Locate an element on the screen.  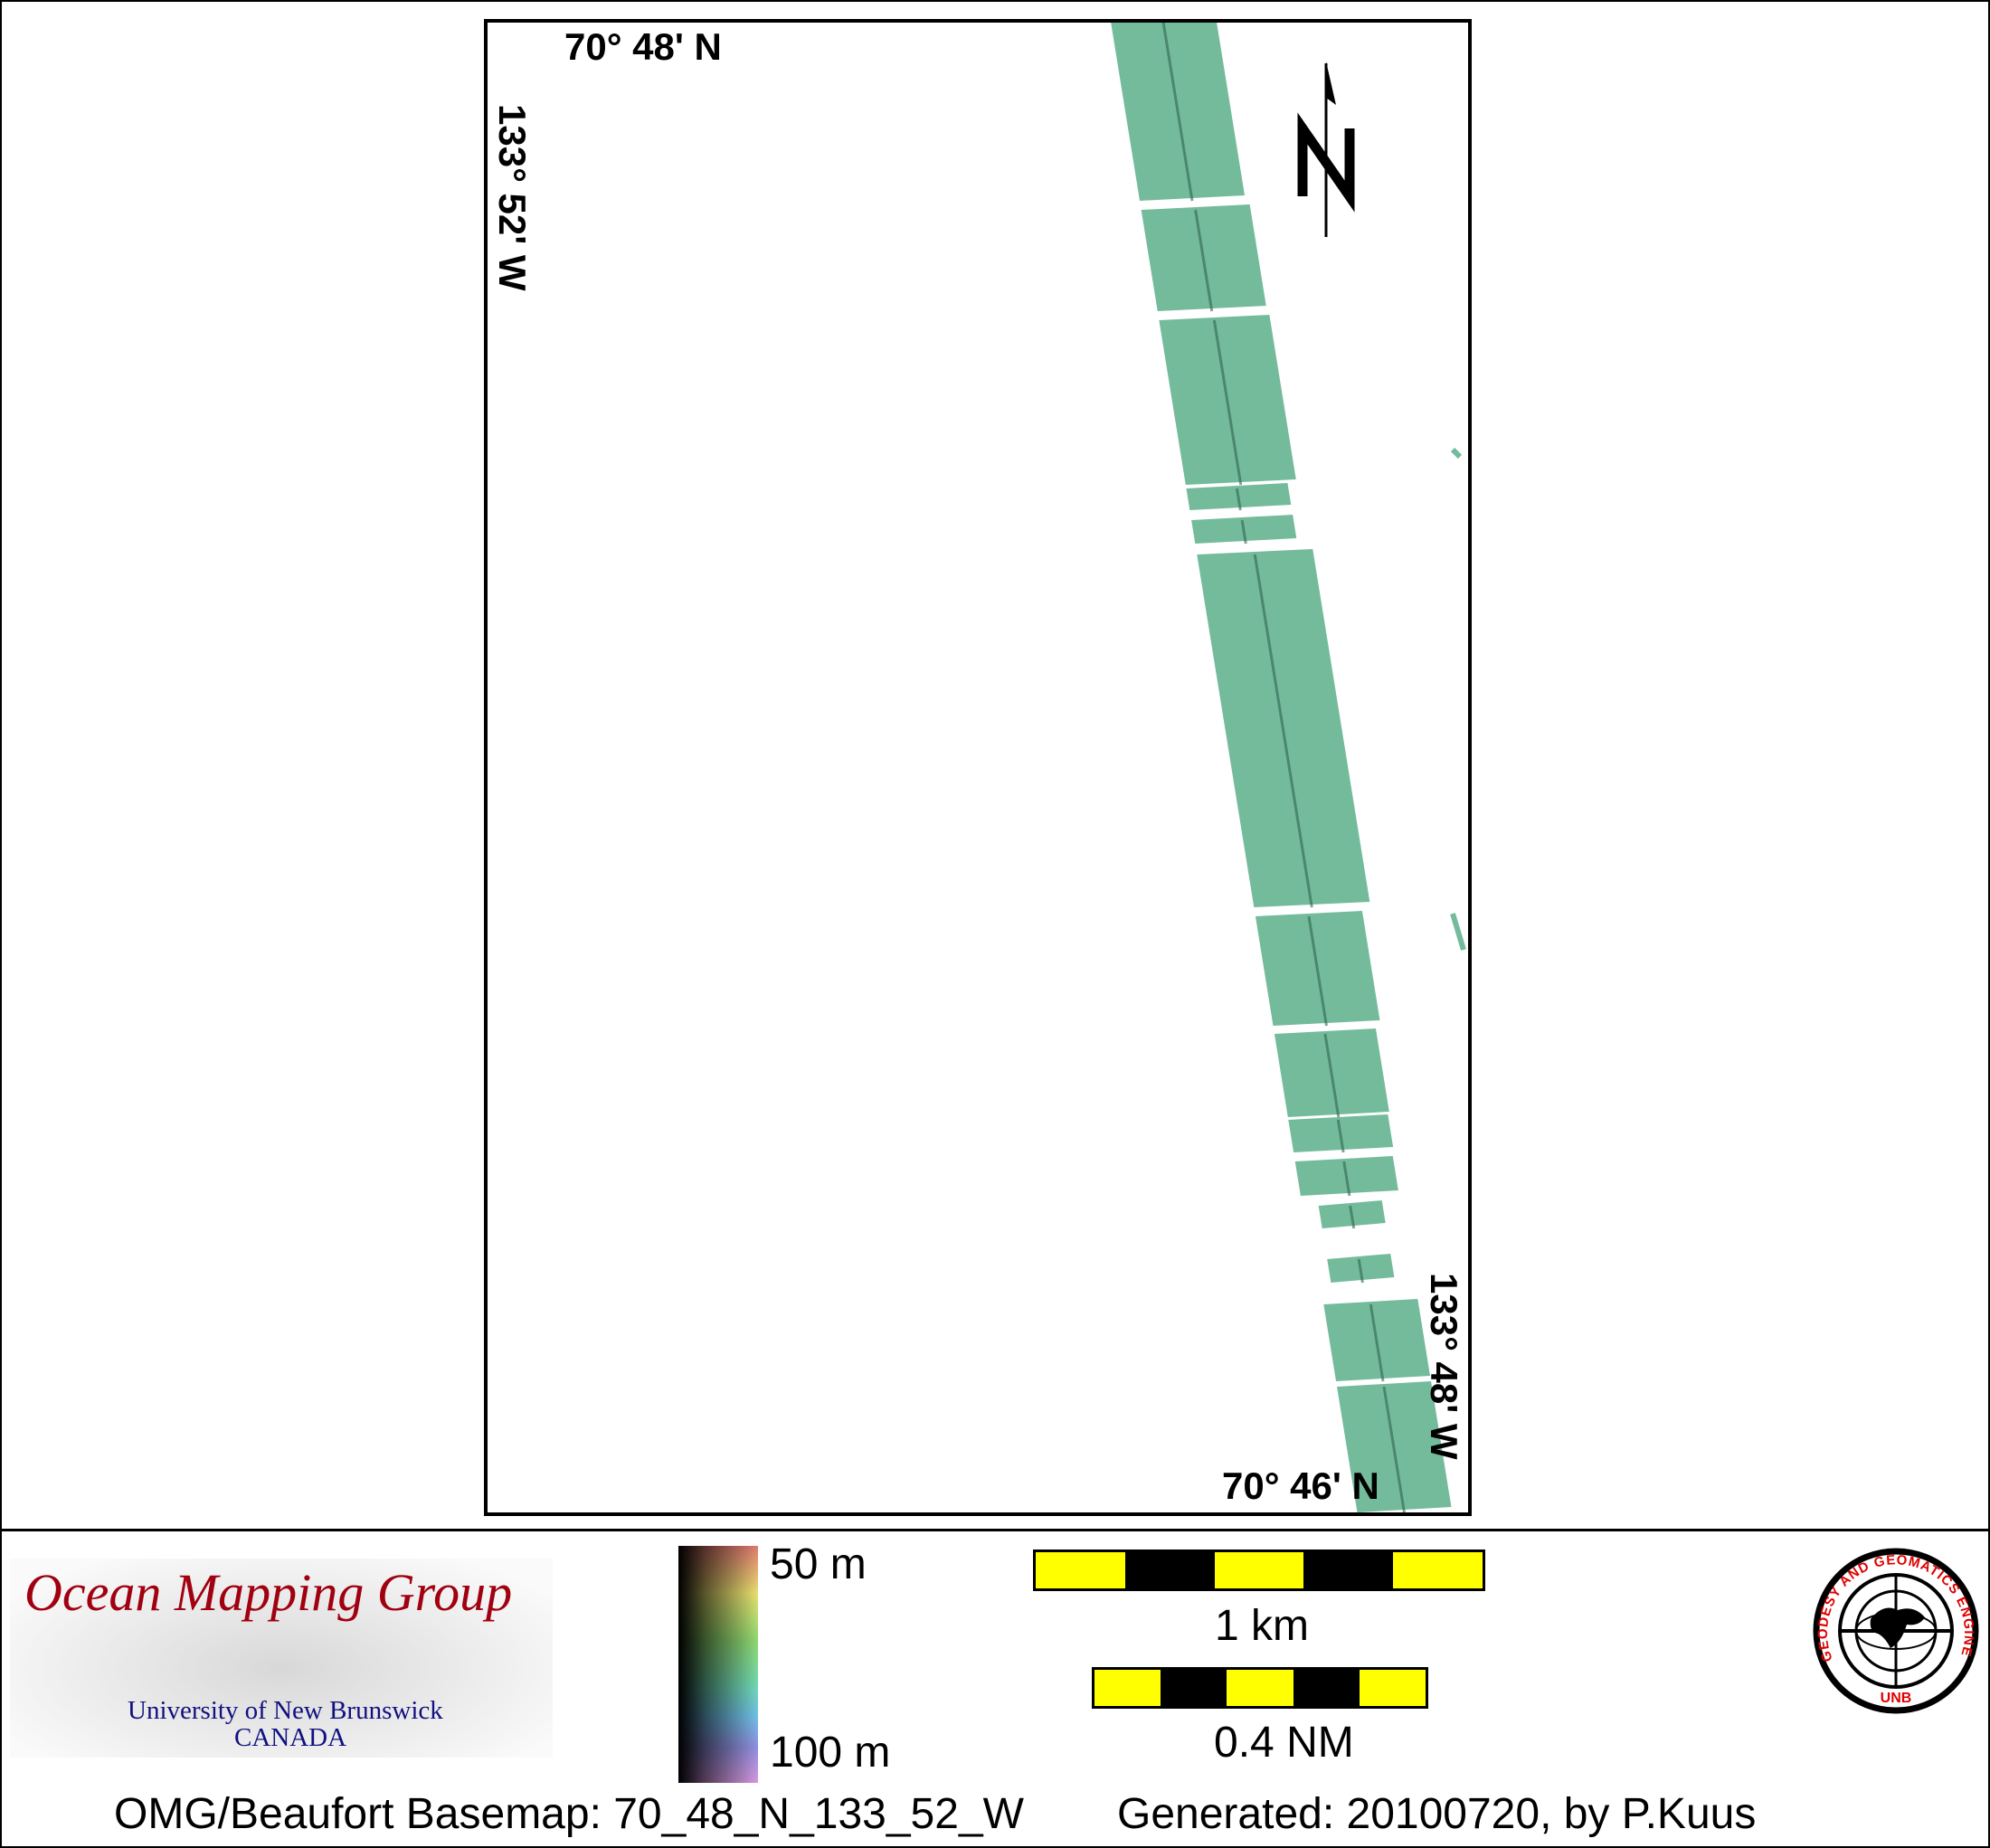
lon-label-right: 133° 48' W is located at coordinates (1444, 1366).